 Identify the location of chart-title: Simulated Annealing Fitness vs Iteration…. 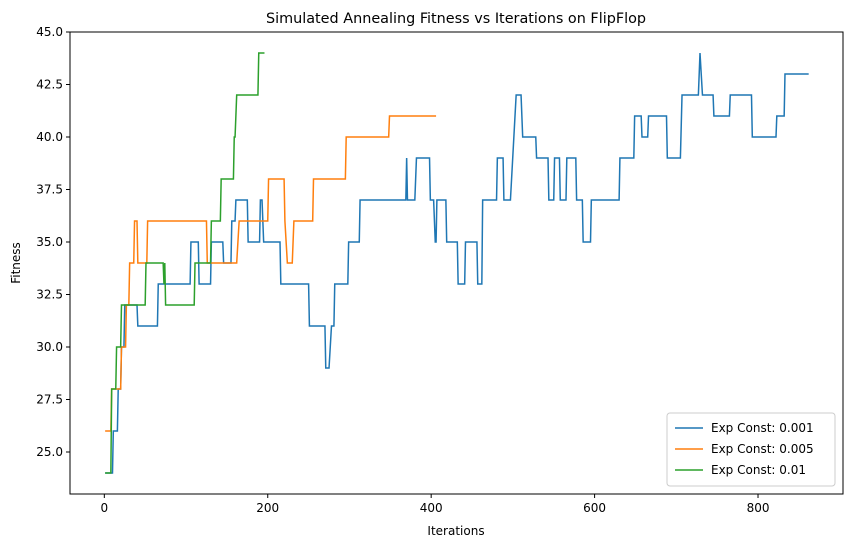
(456, 19).